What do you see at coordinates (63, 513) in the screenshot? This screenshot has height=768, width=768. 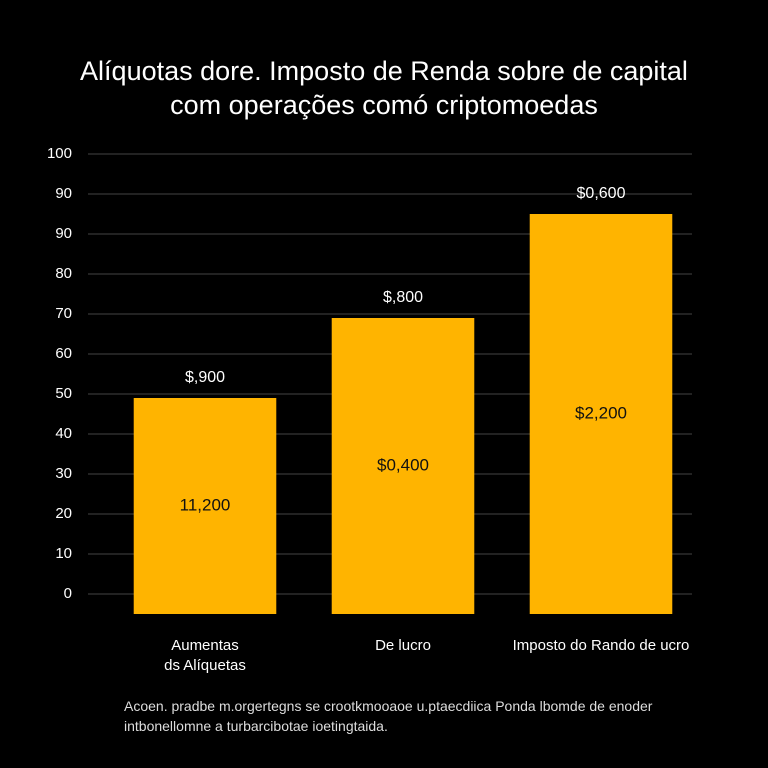 I see `y-tick-label: 20` at bounding box center [63, 513].